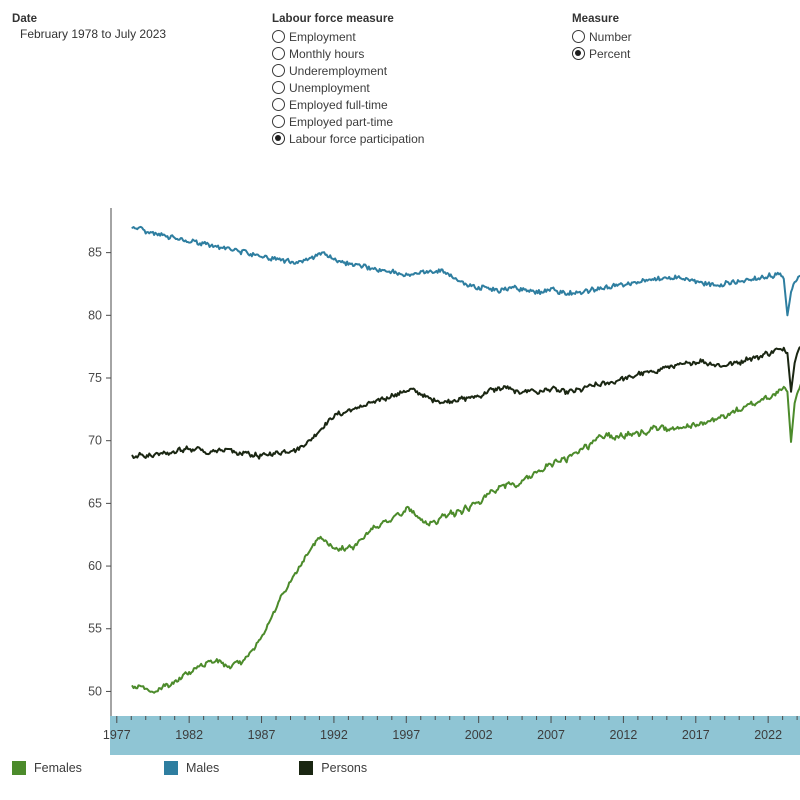 The width and height of the screenshot is (800, 800). What do you see at coordinates (338, 104) in the screenshot?
I see `radio-label: Employed full-time` at bounding box center [338, 104].